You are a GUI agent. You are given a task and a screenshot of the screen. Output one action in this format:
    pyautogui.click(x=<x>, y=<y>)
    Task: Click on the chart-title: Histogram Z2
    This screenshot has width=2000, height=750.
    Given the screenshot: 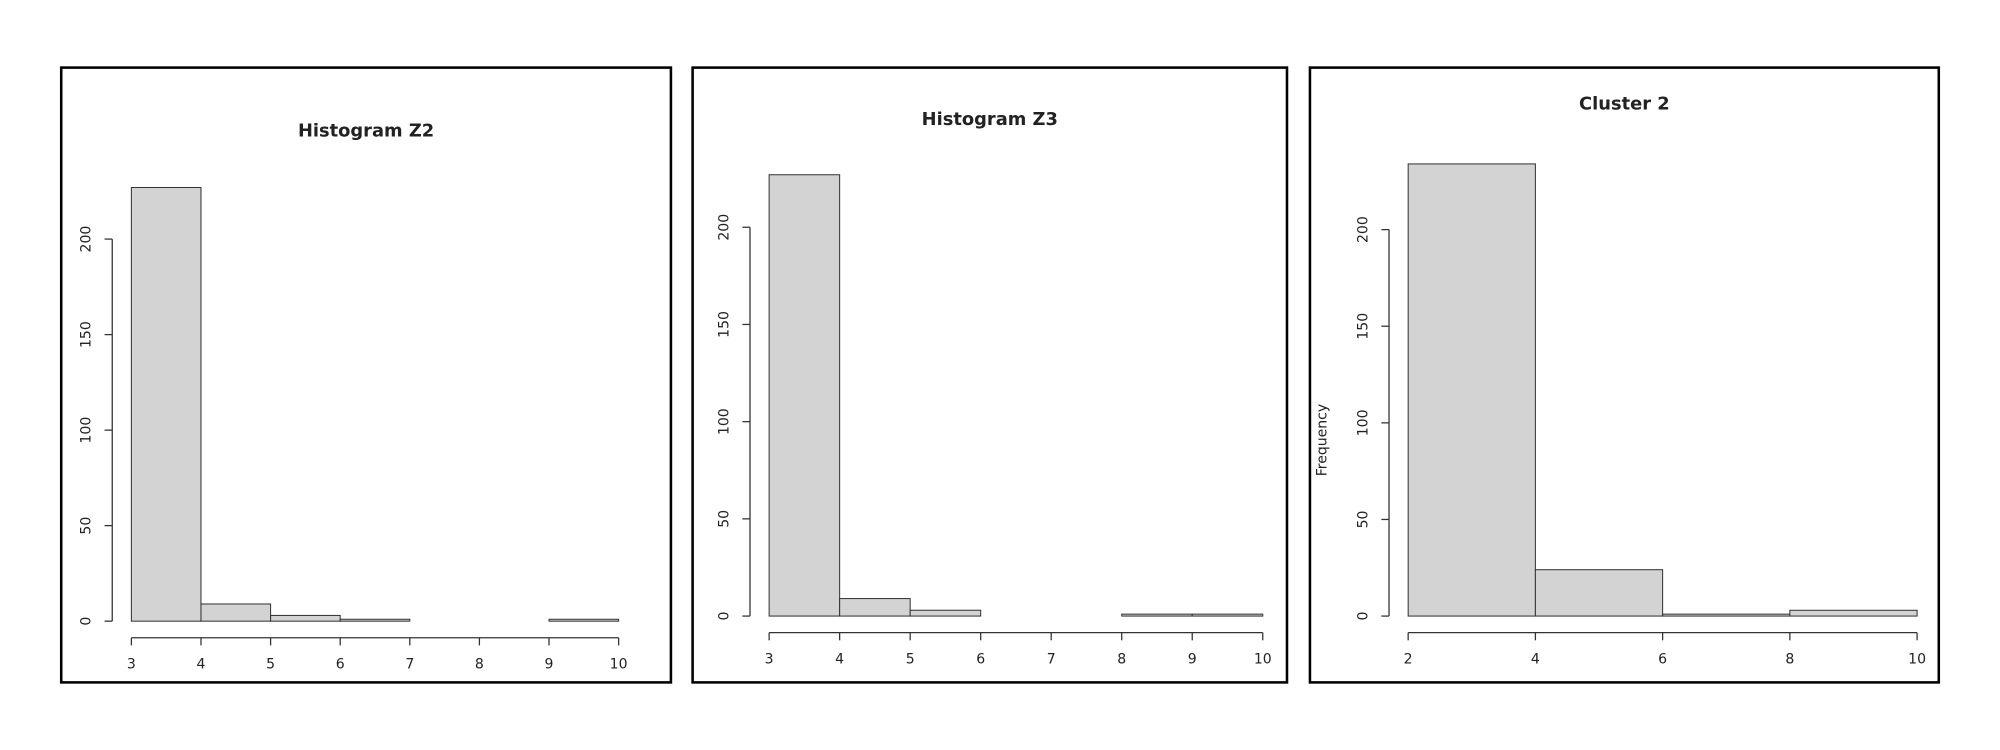 What is the action you would take?
    pyautogui.click(x=366, y=130)
    